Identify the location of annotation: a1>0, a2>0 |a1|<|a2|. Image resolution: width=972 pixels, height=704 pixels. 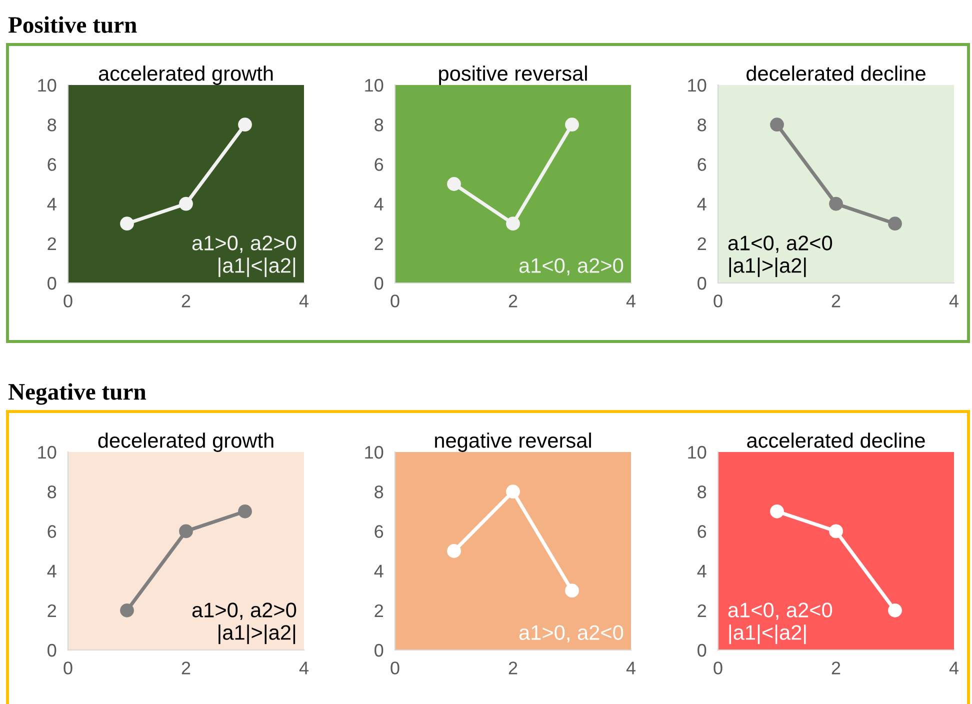
(244, 257).